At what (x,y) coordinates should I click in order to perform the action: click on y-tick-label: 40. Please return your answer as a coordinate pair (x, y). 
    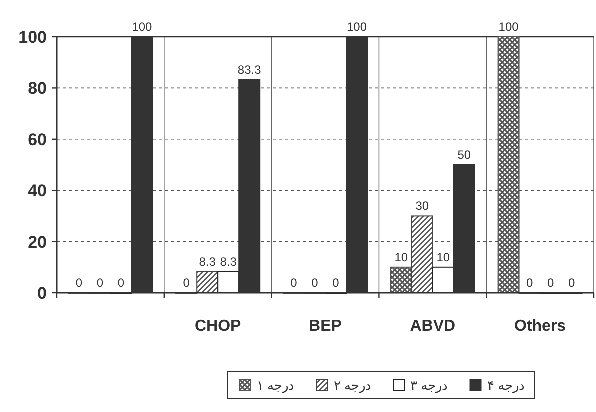
    Looking at the image, I should click on (37, 191).